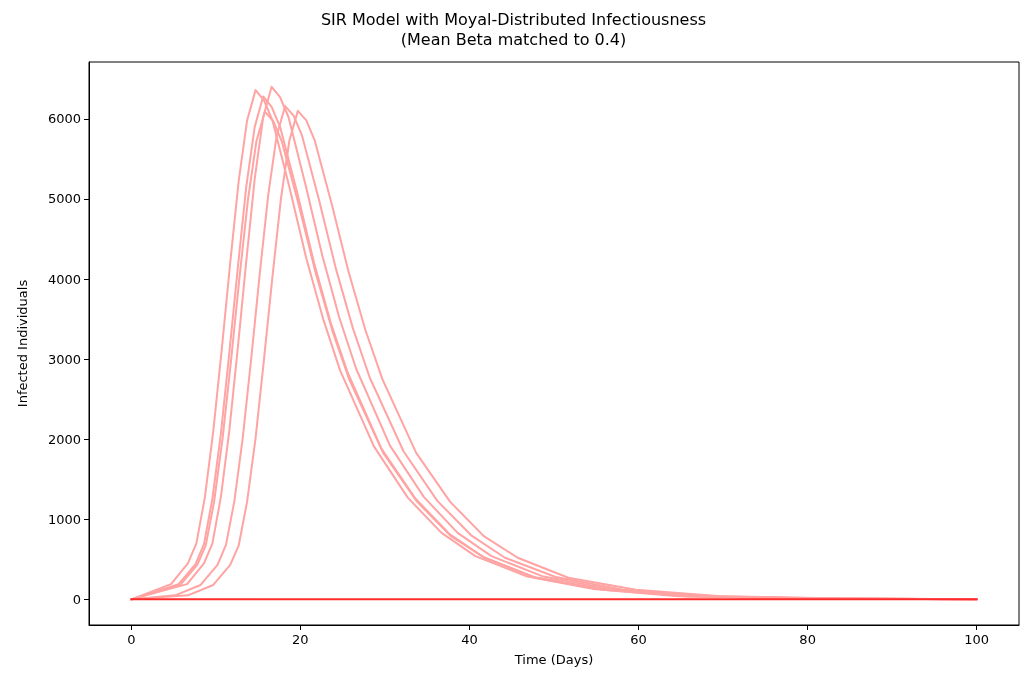 The image size is (1027, 678). I want to click on x-tick-label: 80, so click(807, 639).